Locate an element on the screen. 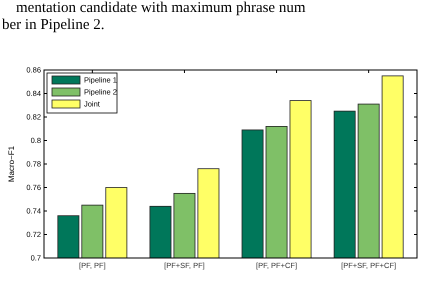 This screenshot has width=425, height=308. text: mentation candidate with maximum phrase num is located at coordinates (161, 8).